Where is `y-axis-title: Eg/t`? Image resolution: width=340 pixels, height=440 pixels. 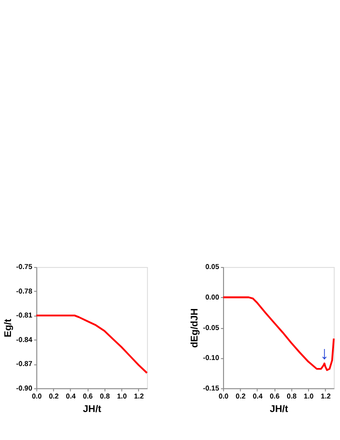
y-axis-title: Eg/t is located at coordinates (8, 328).